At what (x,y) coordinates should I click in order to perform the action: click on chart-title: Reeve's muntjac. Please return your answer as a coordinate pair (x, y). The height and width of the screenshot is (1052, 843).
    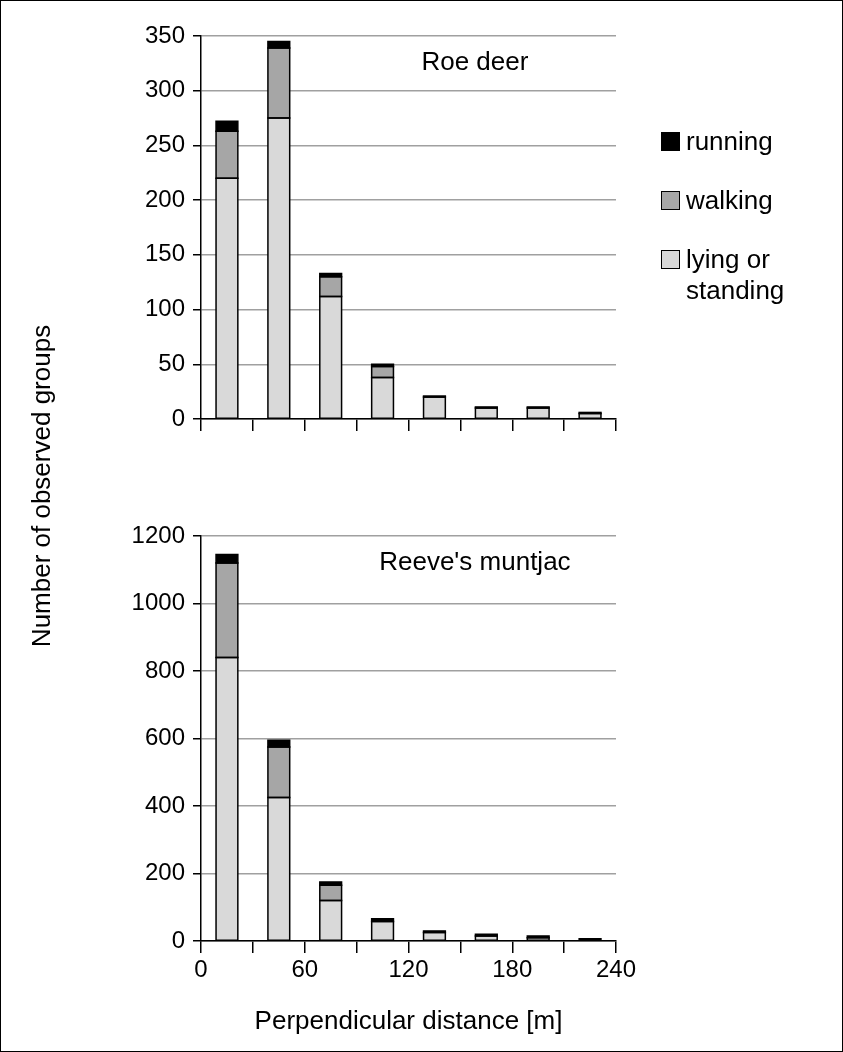
    Looking at the image, I should click on (475, 561).